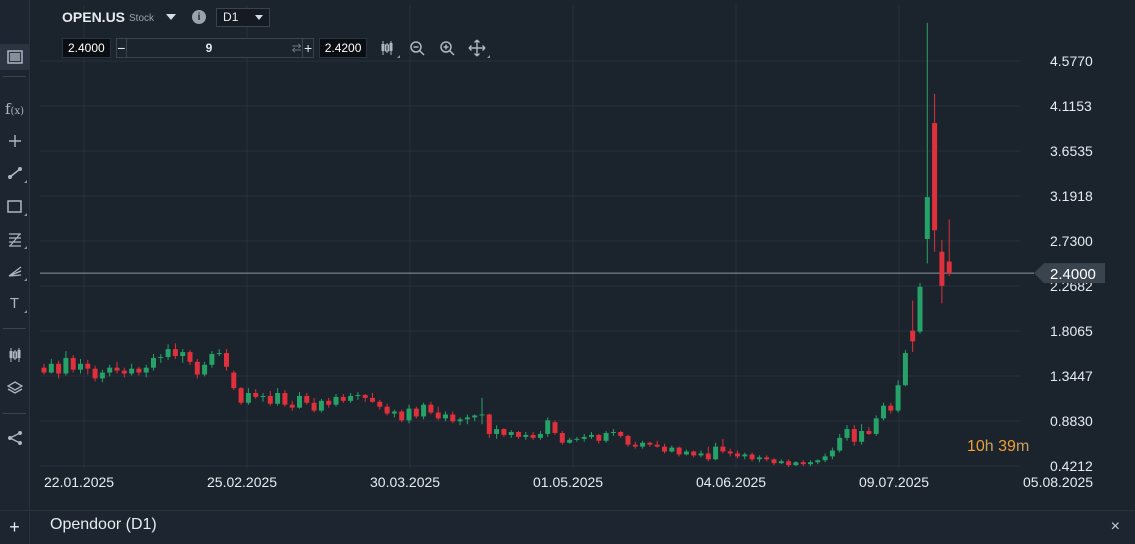  I want to click on y-tick-label: 3.1918, so click(1071, 196).